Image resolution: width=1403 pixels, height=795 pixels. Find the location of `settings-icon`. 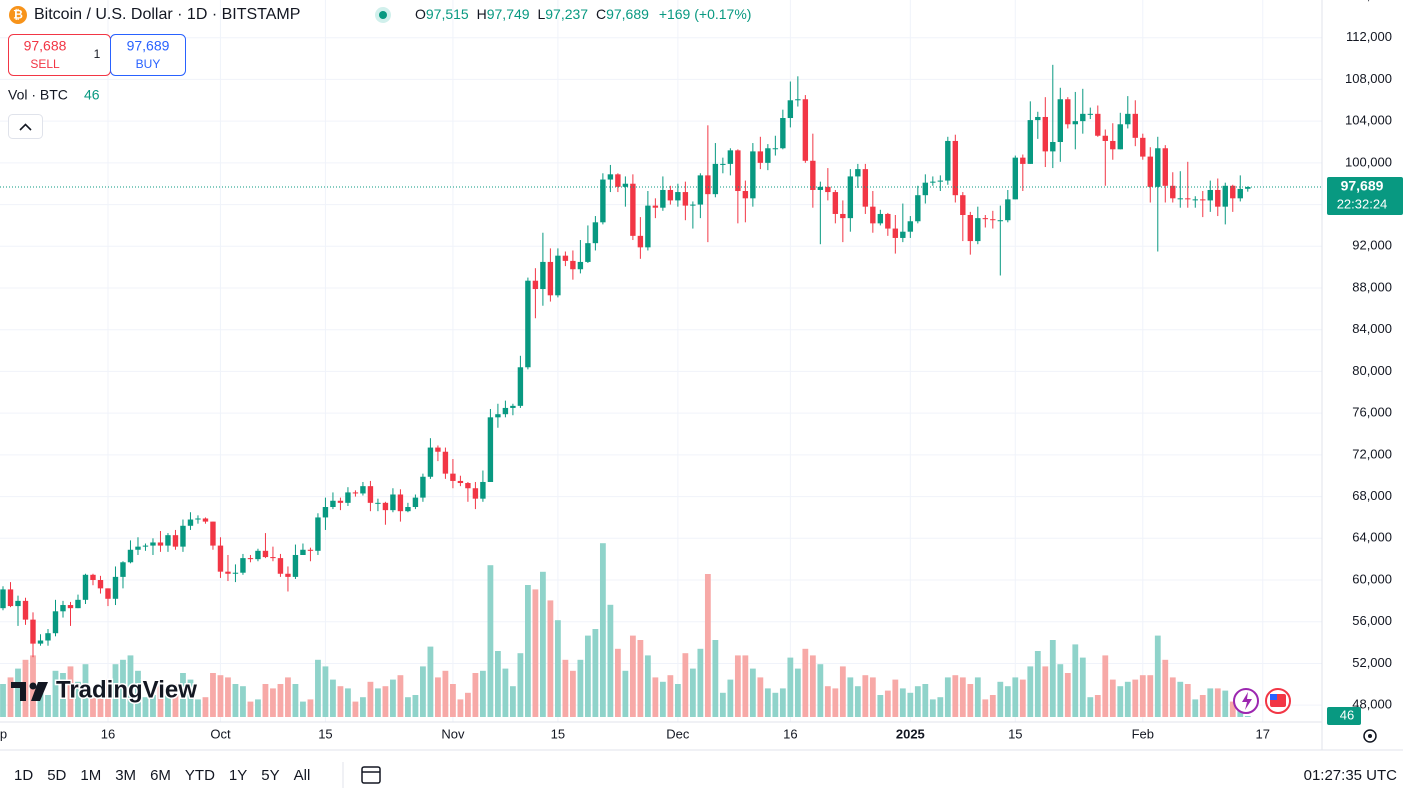

settings-icon is located at coordinates (1370, 736).